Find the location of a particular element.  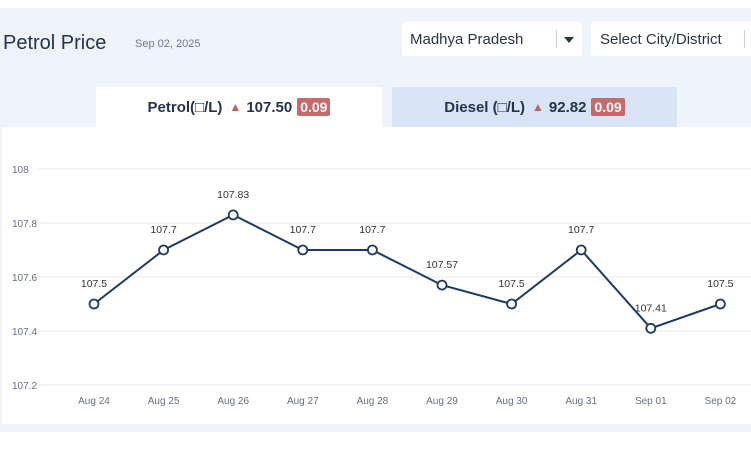

tab-petrol-label: Petrol(□/L) is located at coordinates (185, 107).